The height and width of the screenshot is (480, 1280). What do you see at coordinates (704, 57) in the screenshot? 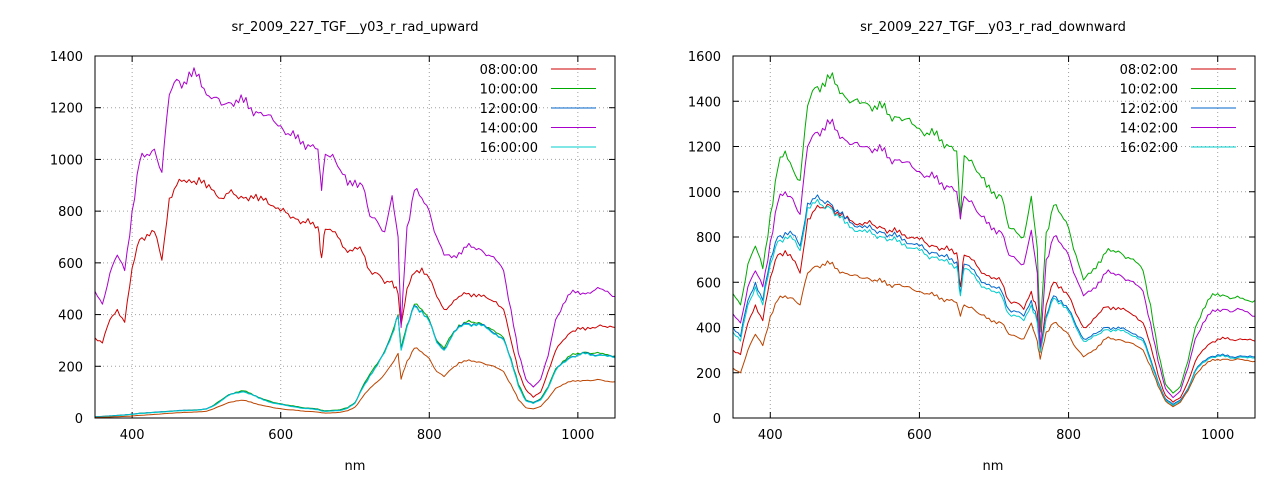
I see `y-tick-label: 1600` at bounding box center [704, 57].